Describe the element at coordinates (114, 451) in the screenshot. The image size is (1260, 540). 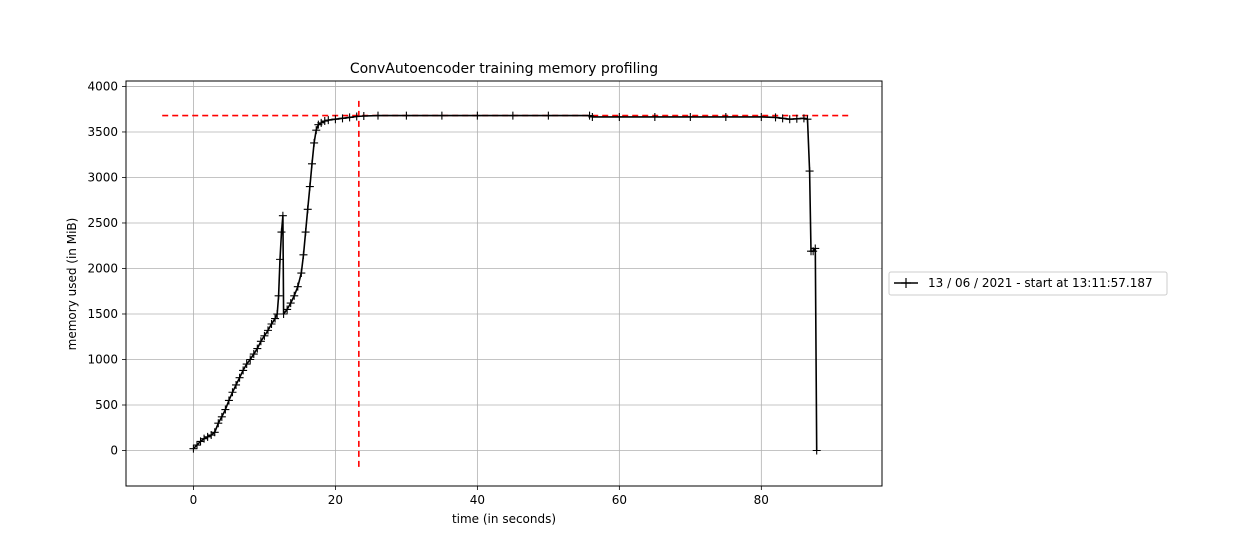
I see `y-tick-label: 0` at that location.